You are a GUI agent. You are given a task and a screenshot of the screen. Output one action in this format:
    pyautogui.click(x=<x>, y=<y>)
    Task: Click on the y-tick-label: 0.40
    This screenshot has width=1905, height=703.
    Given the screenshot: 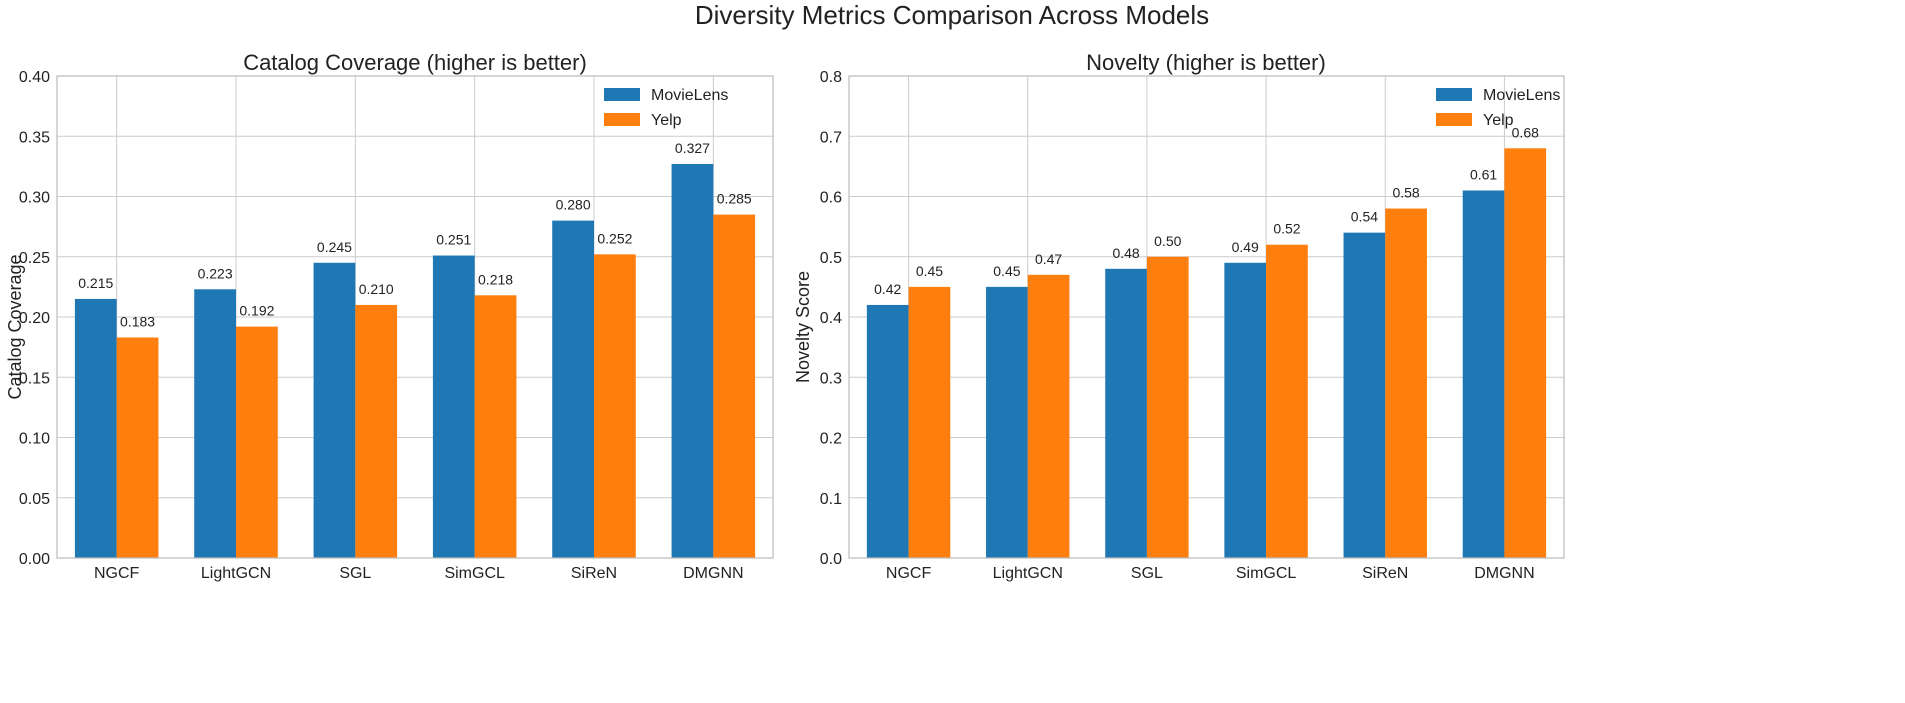 What is the action you would take?
    pyautogui.click(x=34, y=77)
    